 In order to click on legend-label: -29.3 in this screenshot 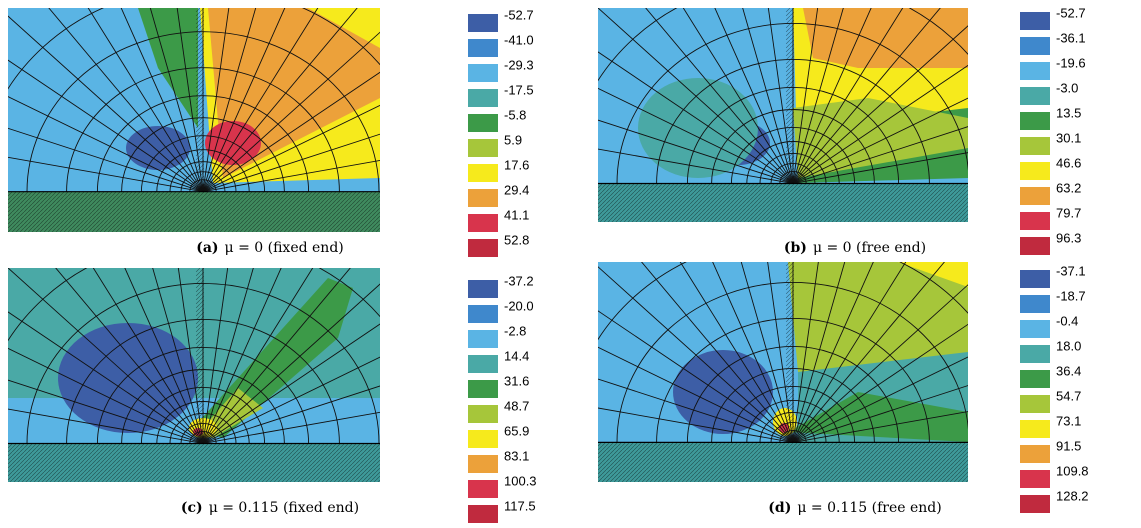, I will do `click(519, 64)`.